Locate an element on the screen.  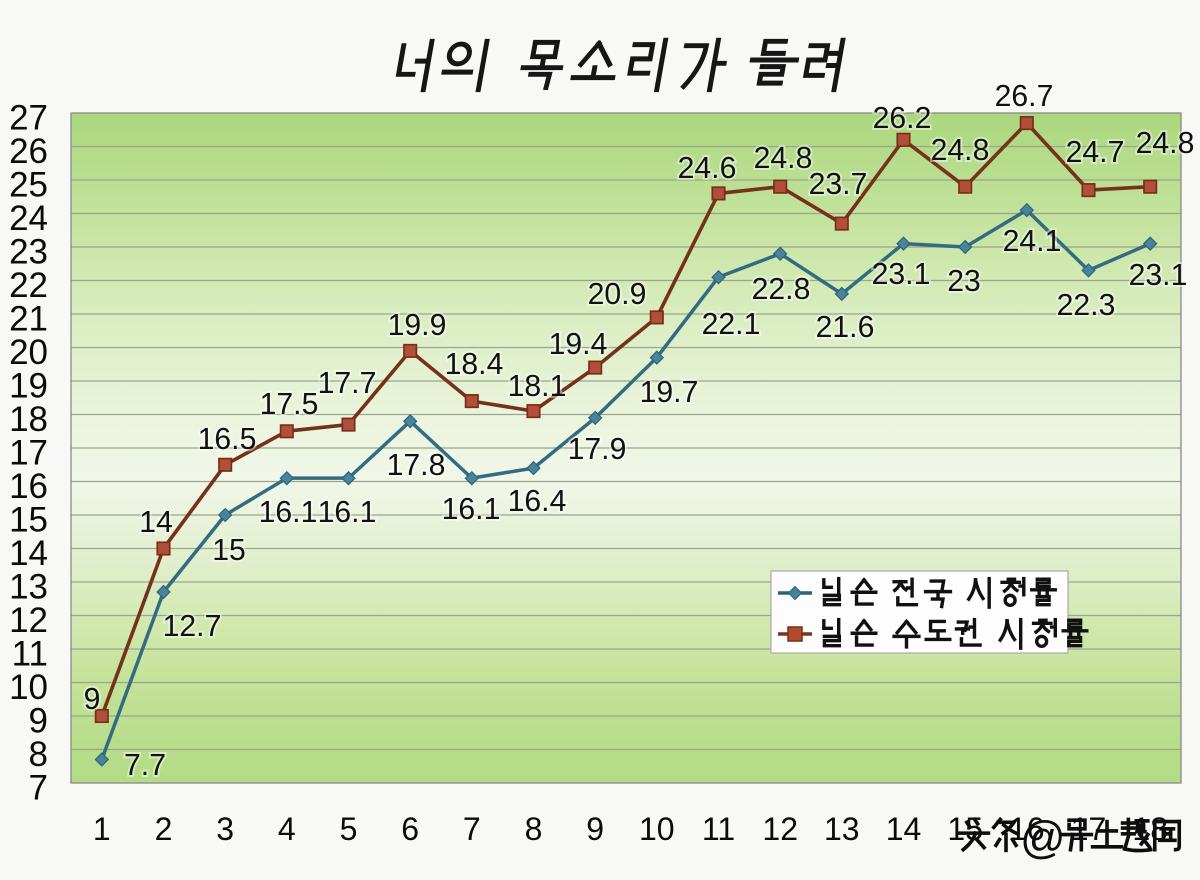
svg-text: 5 is located at coordinates (349, 829).